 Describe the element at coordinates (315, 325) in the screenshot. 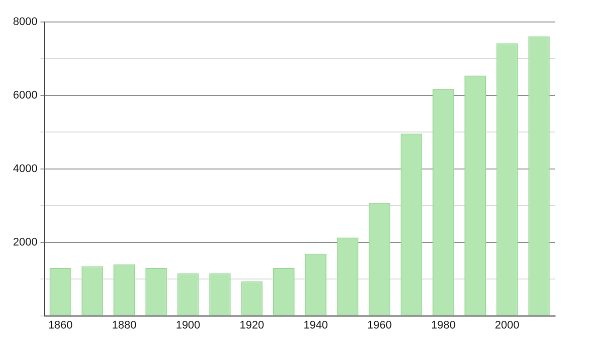

I see `x-tick-label: 1940` at that location.